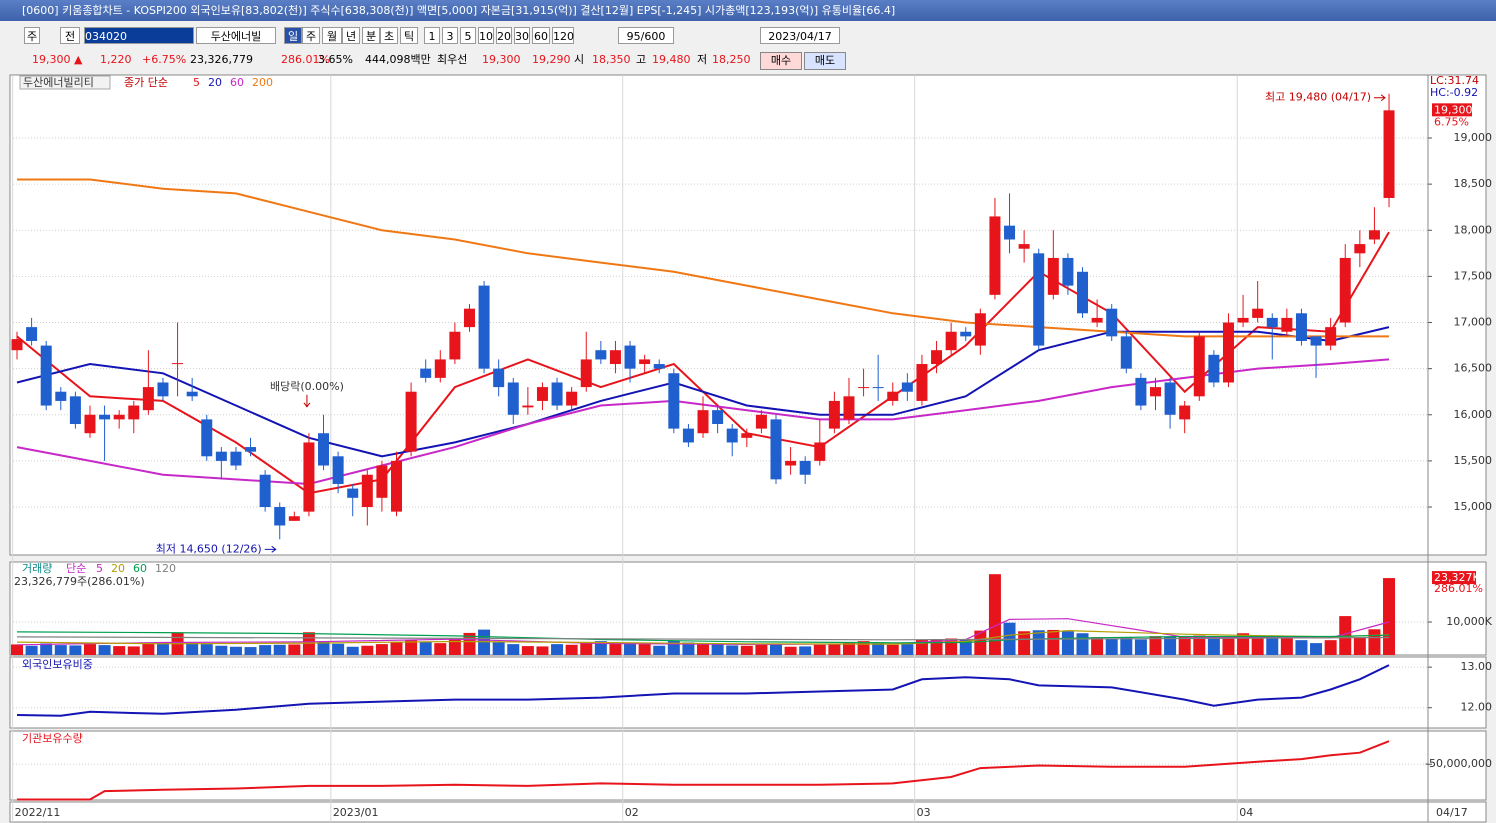 The width and height of the screenshot is (1496, 823). I want to click on moving-average, so click(703, 392).